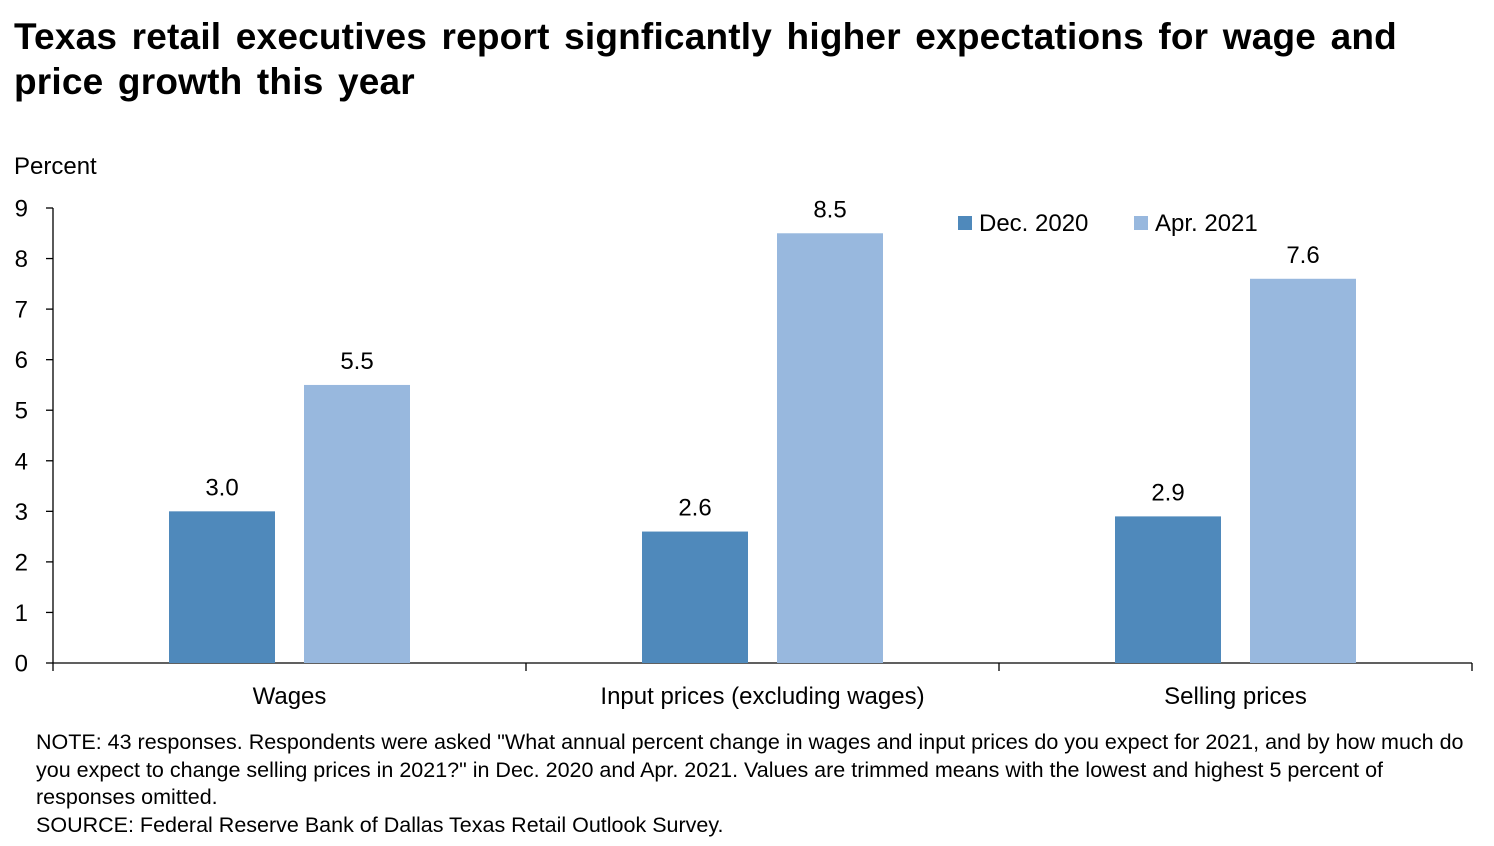 Image resolution: width=1494 pixels, height=846 pixels. I want to click on legend-label: Dec. 2020, so click(1033, 223).